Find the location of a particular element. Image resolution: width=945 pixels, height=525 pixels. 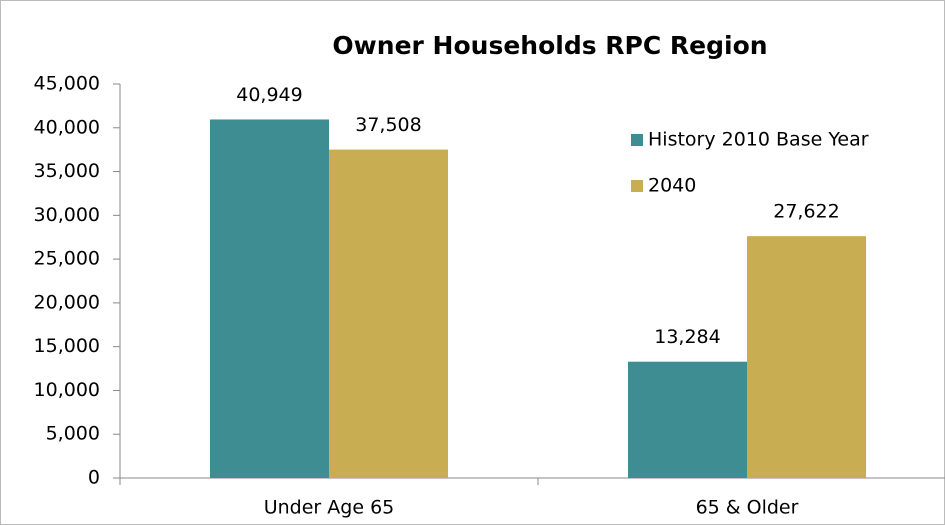

y-tick-label: 25,000 is located at coordinates (67, 259).